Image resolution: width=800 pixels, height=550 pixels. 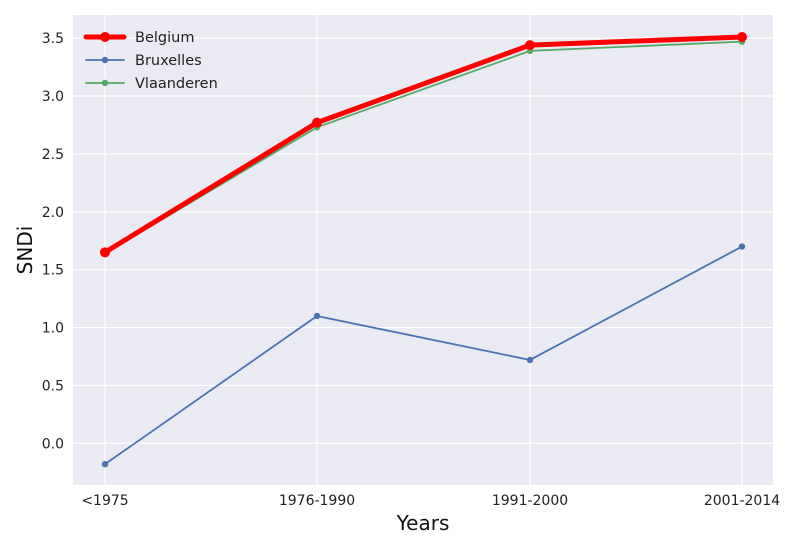 I want to click on y-tick-label: 3.0, so click(x=53, y=97).